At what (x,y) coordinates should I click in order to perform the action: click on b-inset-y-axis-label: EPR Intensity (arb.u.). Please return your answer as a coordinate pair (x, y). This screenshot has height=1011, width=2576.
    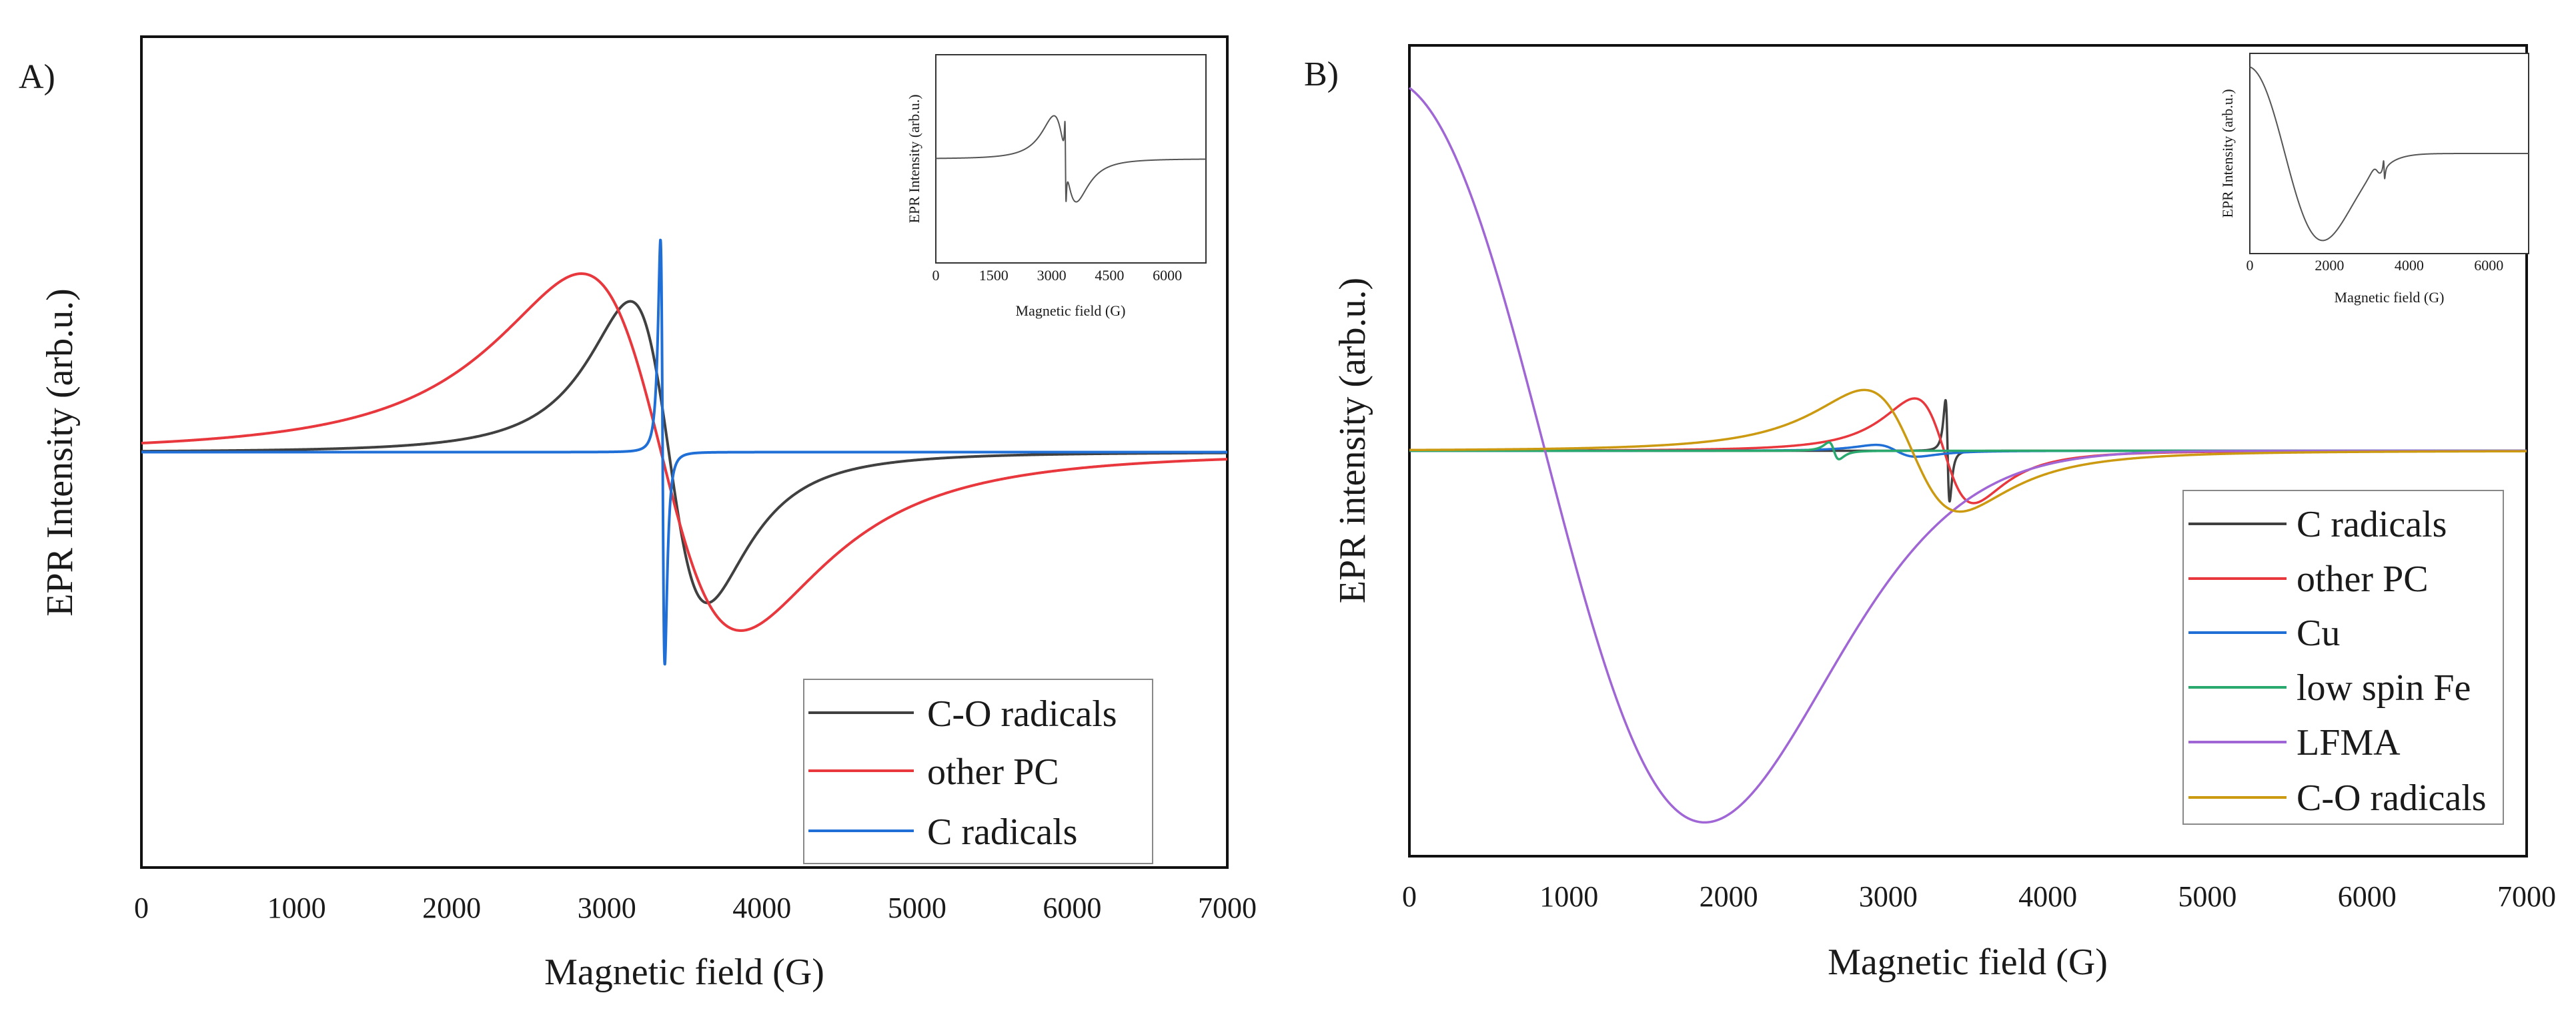
    Looking at the image, I should click on (2227, 153).